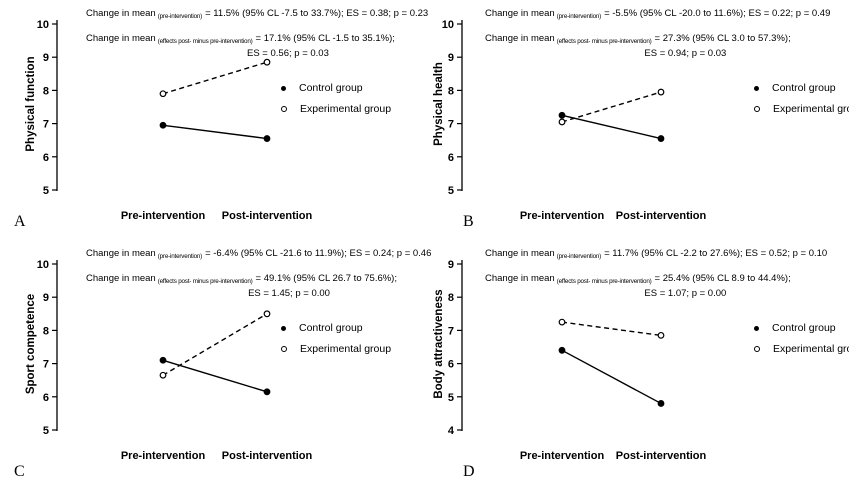  I want to click on legend-item-experimental: Experimental group, so click(336, 109).